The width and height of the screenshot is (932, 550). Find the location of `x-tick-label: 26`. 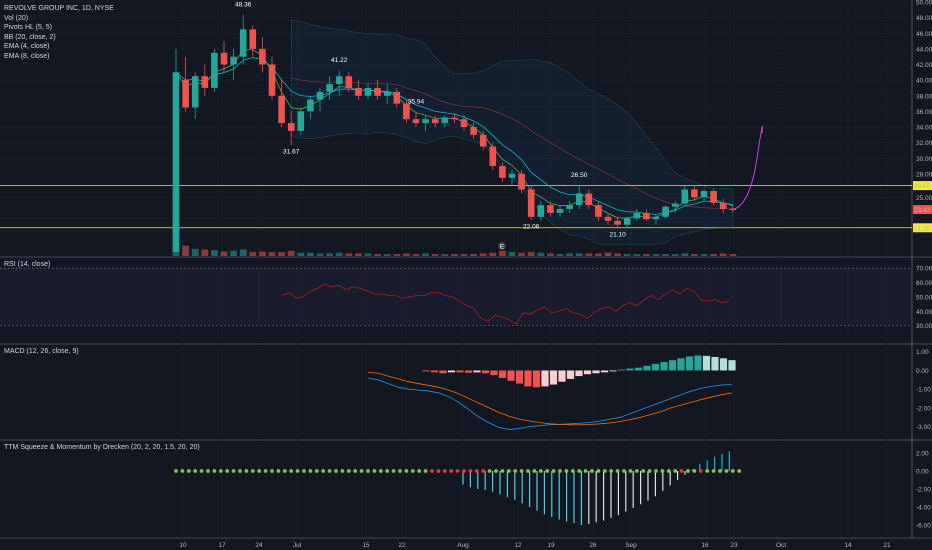

x-tick-label: 26 is located at coordinates (593, 545).